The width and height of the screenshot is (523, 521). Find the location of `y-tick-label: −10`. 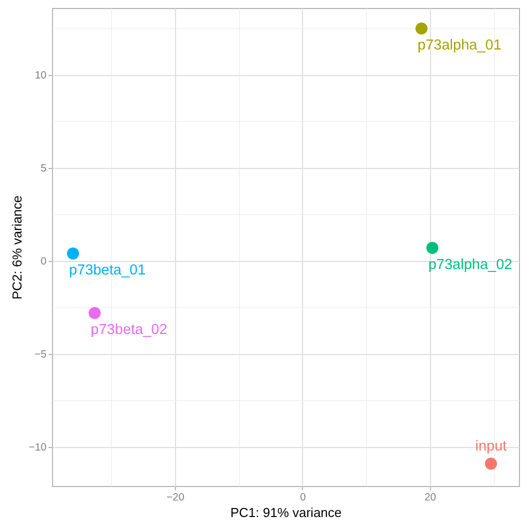

y-tick-label: −10 is located at coordinates (37, 447).